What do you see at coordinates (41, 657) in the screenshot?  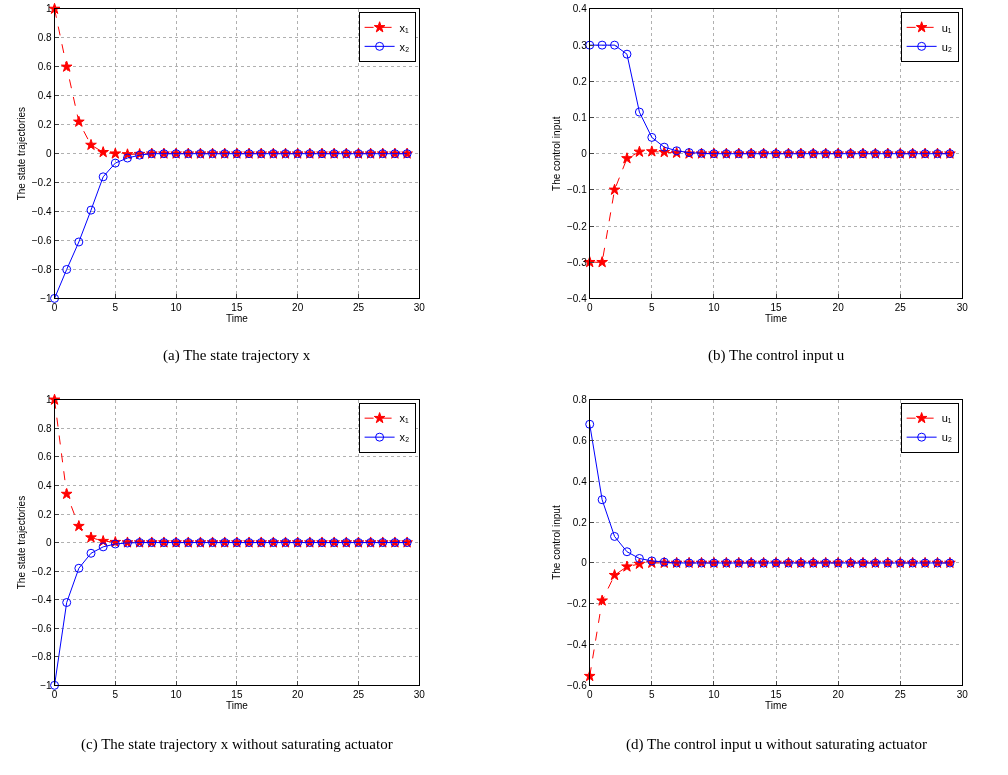 I see `y-tick-label: −0.8` at bounding box center [41, 657].